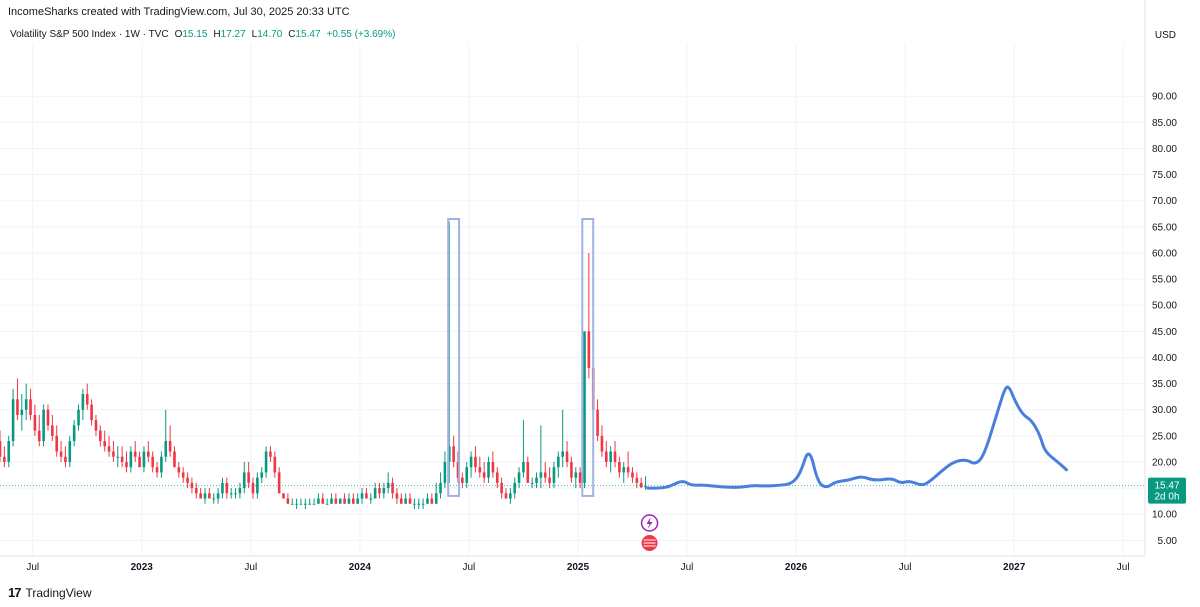 This screenshot has width=1200, height=607. I want to click on flag-stripes-icon, so click(649, 543).